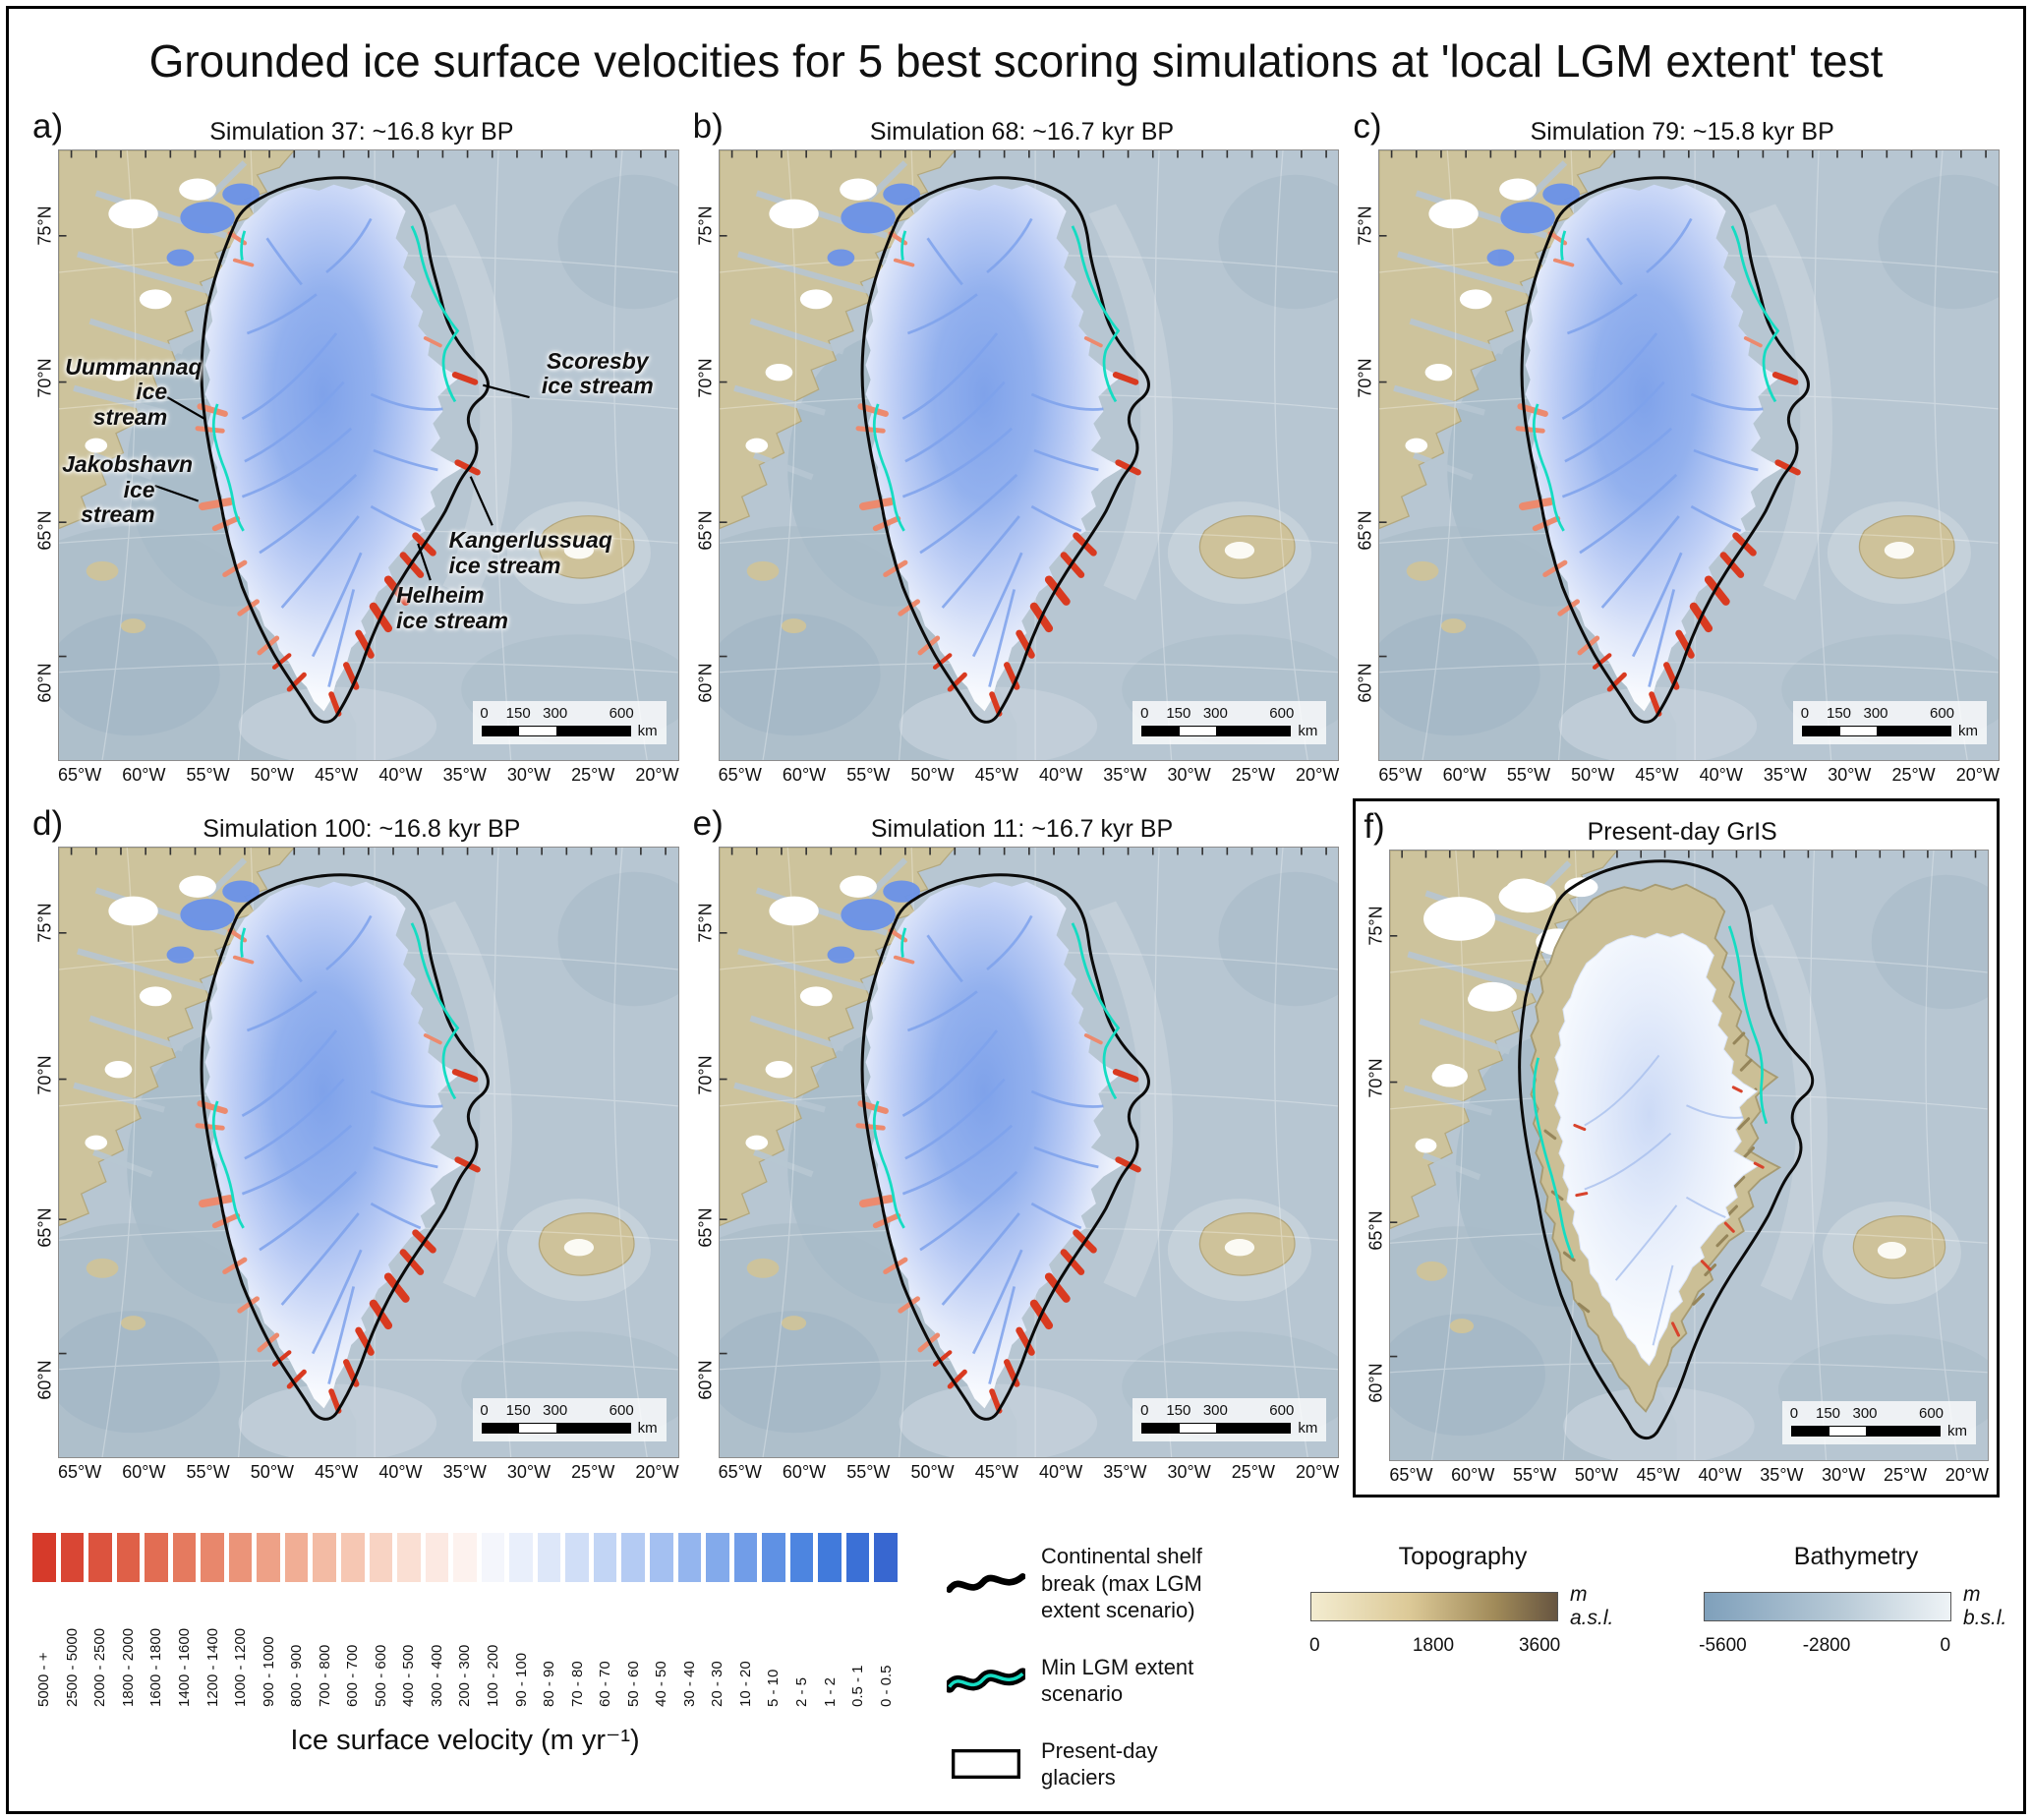 The width and height of the screenshot is (2032, 1820). Describe the element at coordinates (212, 1667) in the screenshot. I see `velocity-bin-label: 1200 - 1400` at that location.